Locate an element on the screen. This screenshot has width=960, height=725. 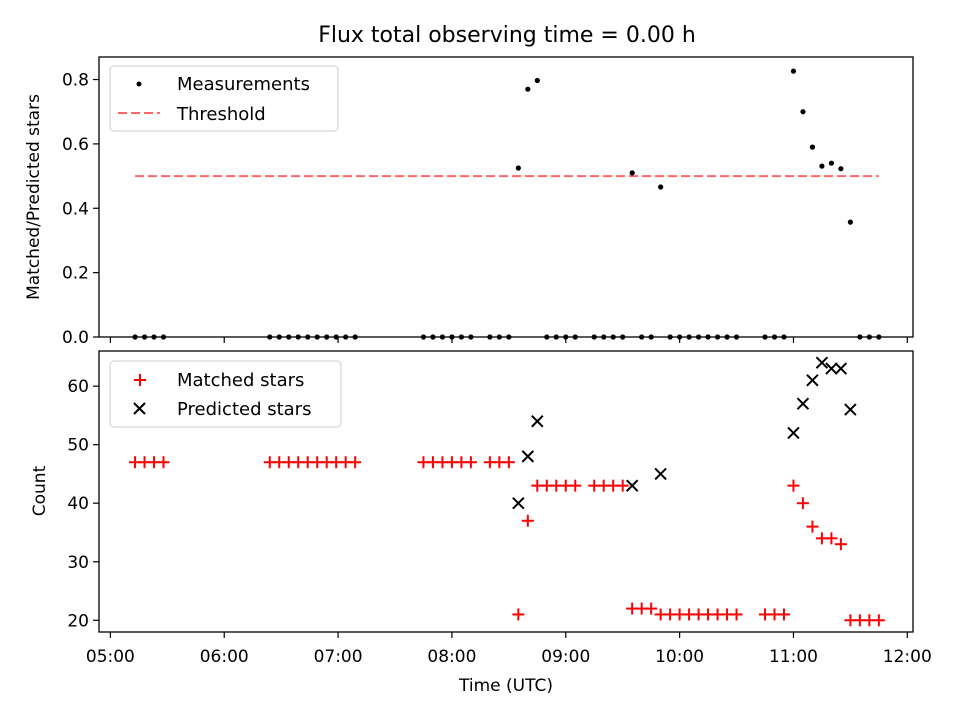
top-y-axis: 0.0 0.2 0.4 0.6 0.8 is located at coordinates (80, 209).